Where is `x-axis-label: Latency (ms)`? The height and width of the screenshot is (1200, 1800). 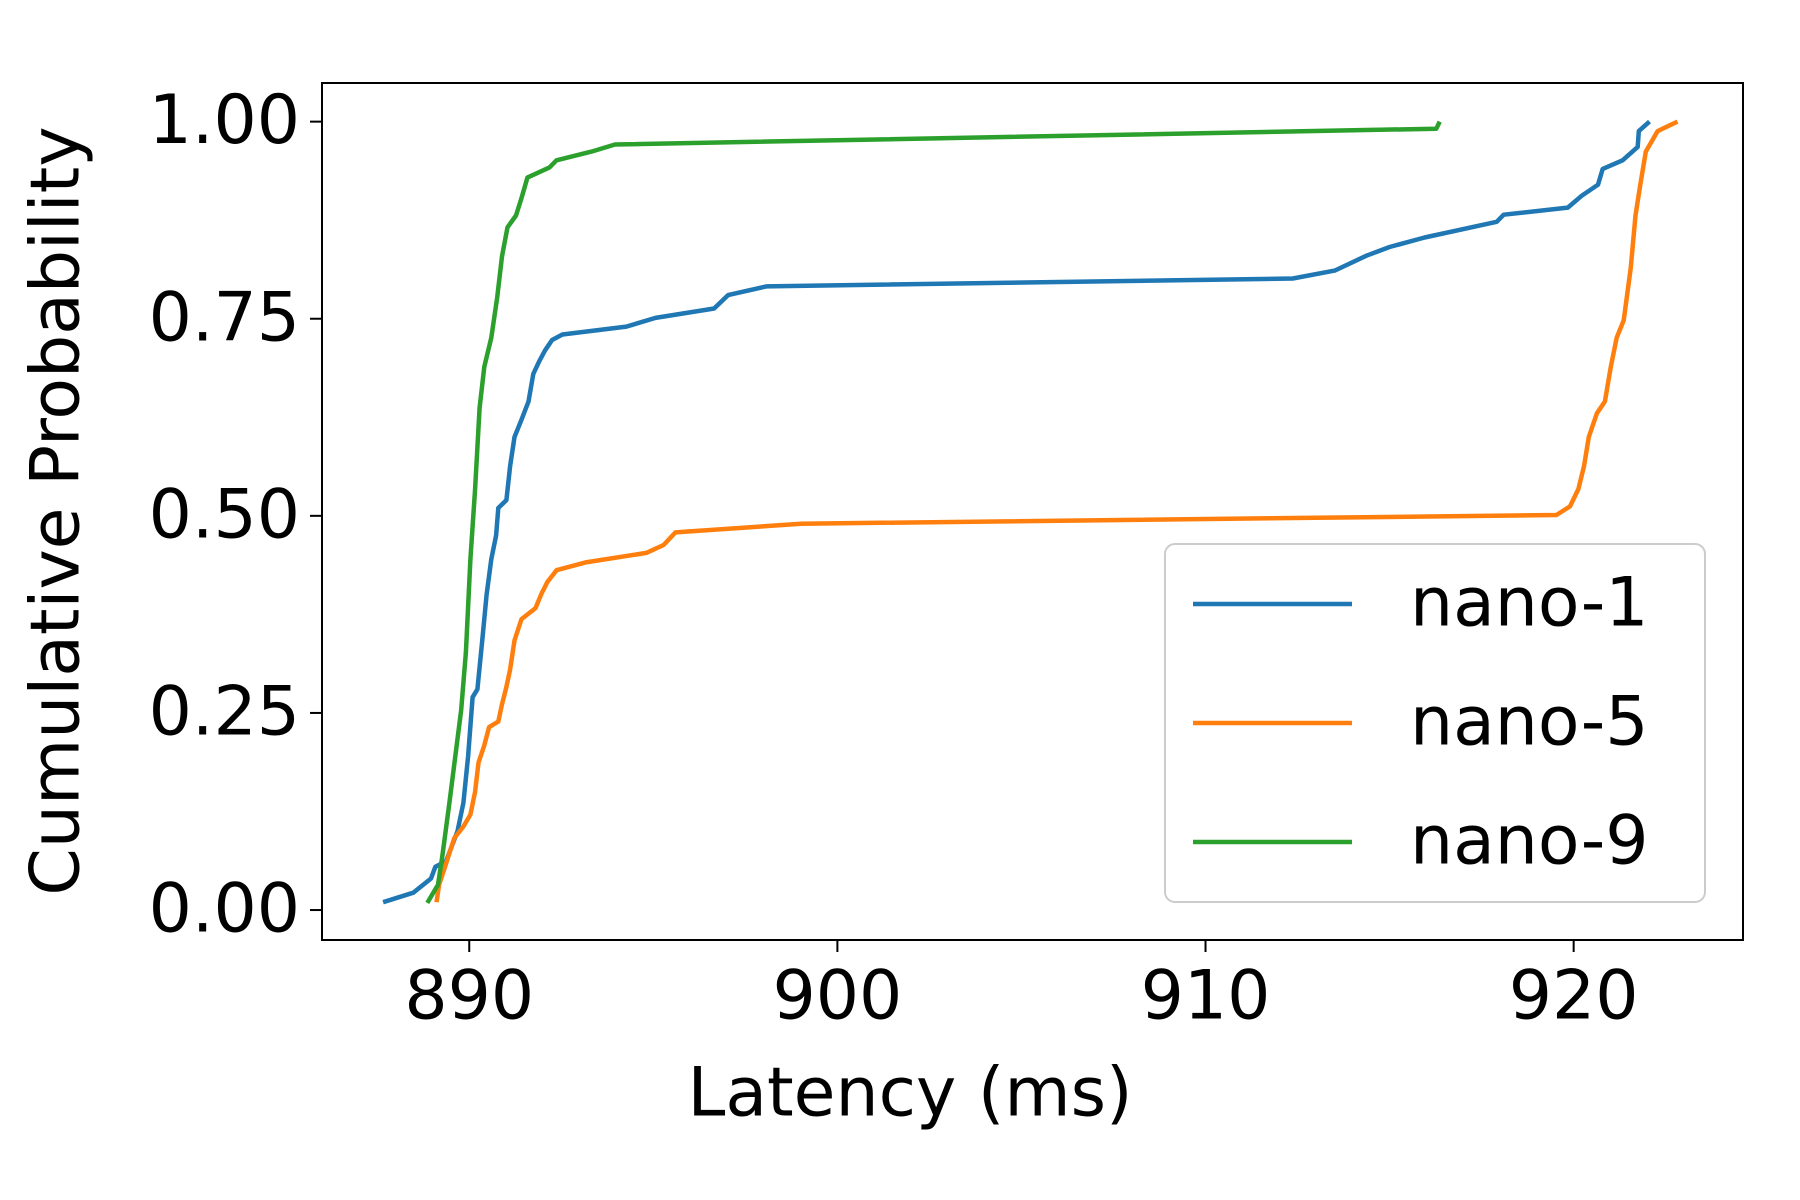
x-axis-label: Latency (ms) is located at coordinates (909, 1093).